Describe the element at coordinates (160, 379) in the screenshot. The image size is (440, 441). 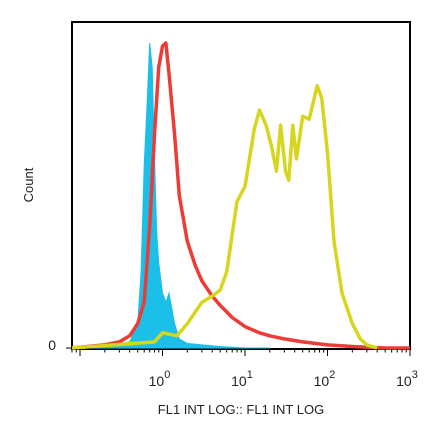
I see `x-tick-label: 10⁰` at that location.